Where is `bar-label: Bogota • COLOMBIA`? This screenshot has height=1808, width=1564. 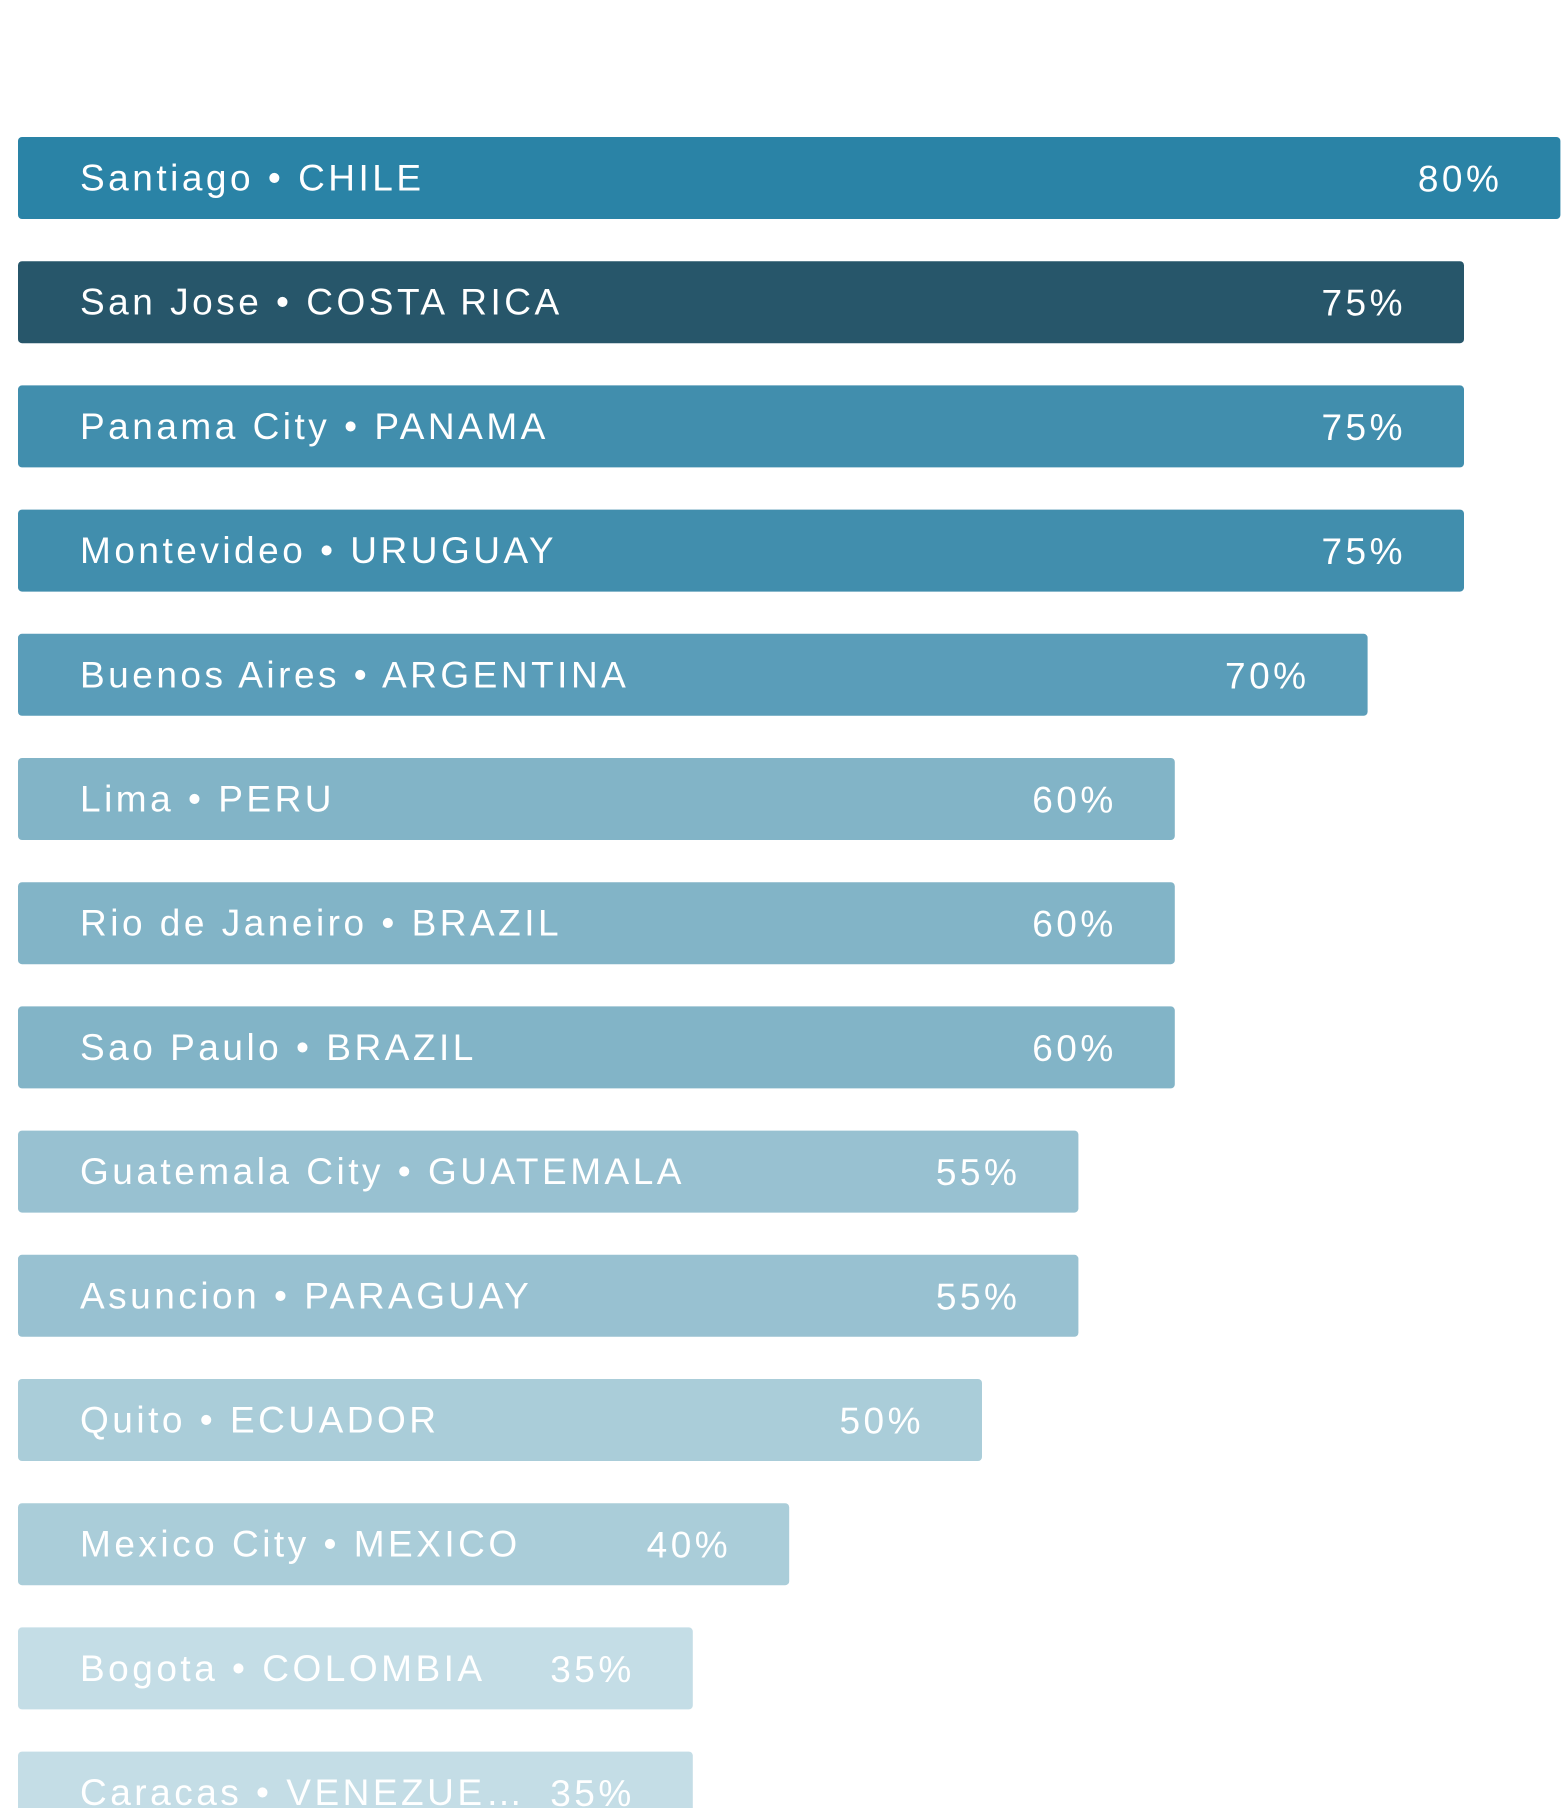 bar-label: Bogota • COLOMBIA is located at coordinates (283, 1668).